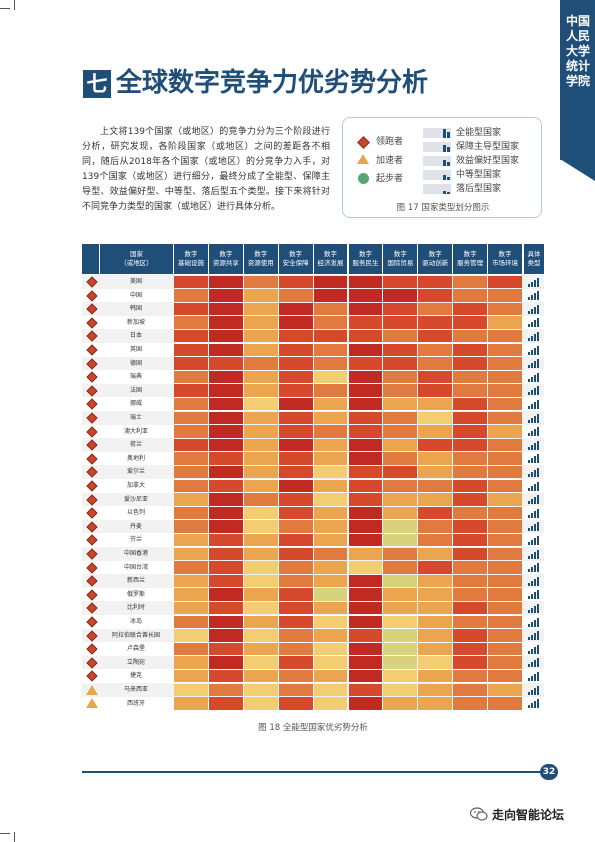 The height and width of the screenshot is (842, 595). What do you see at coordinates (363, 142) in the screenshot?
I see `leader-diamond-icon` at bounding box center [363, 142].